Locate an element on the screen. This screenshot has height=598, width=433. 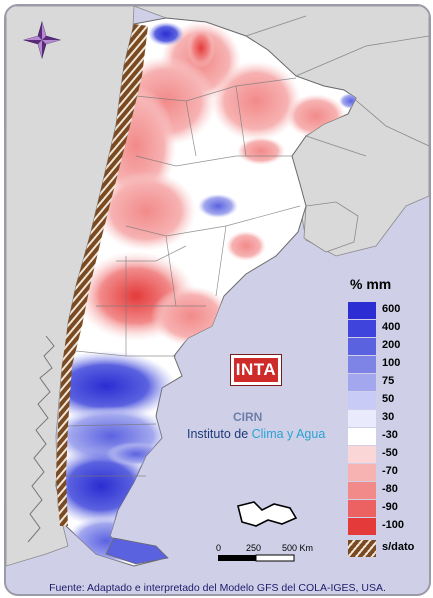
legend-label: 400 is located at coordinates (391, 327).